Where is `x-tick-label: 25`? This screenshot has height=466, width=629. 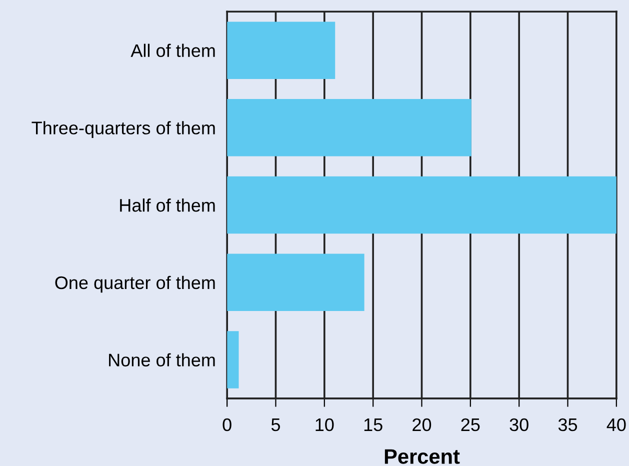
x-tick-label: 25 is located at coordinates (470, 425).